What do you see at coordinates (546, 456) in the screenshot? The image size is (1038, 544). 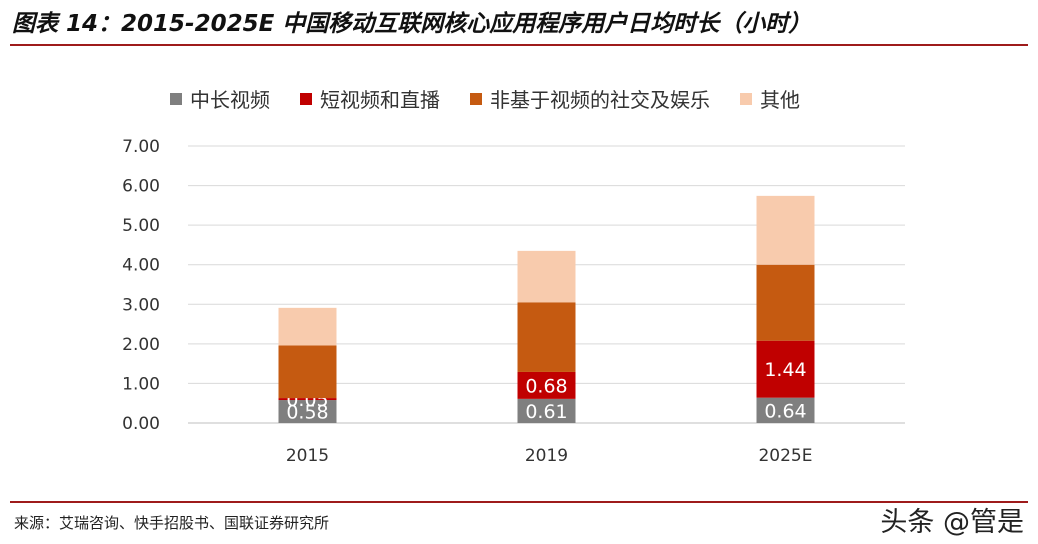 I see `x-tick-label: 2019` at bounding box center [546, 456].